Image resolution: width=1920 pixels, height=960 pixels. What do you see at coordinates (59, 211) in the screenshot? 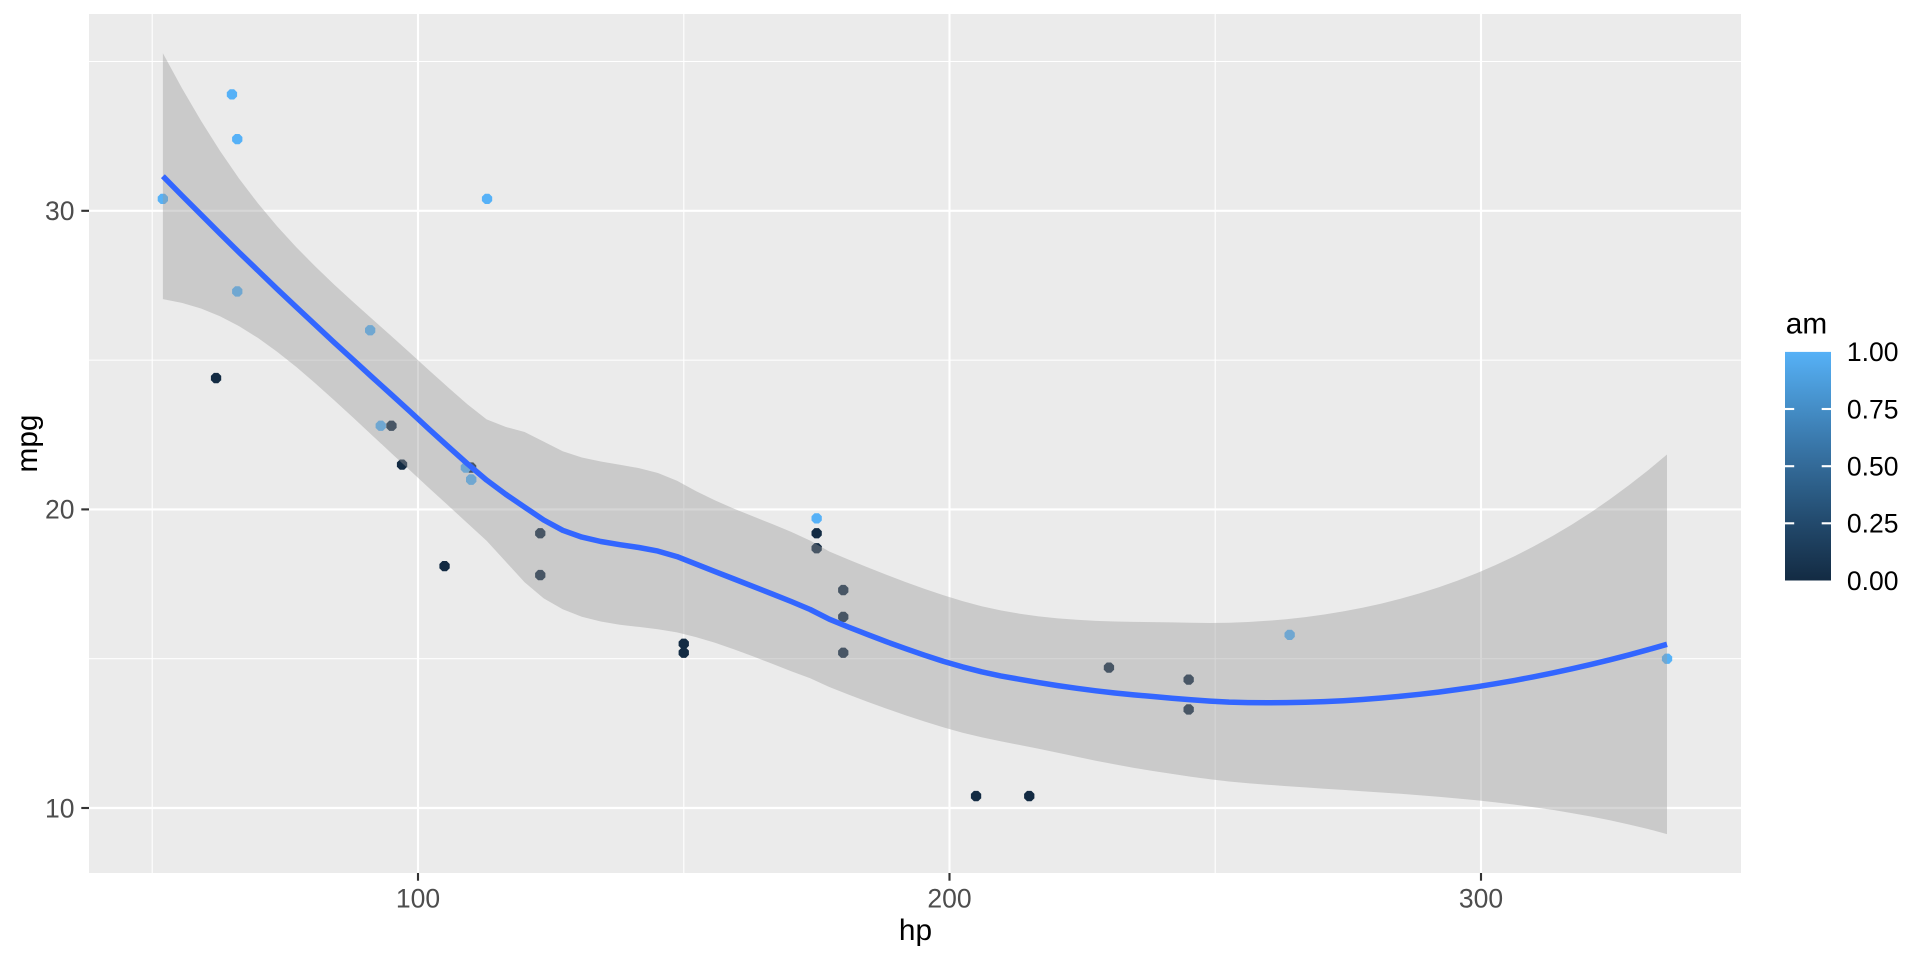
I see `svg-text: 30` at bounding box center [59, 211].